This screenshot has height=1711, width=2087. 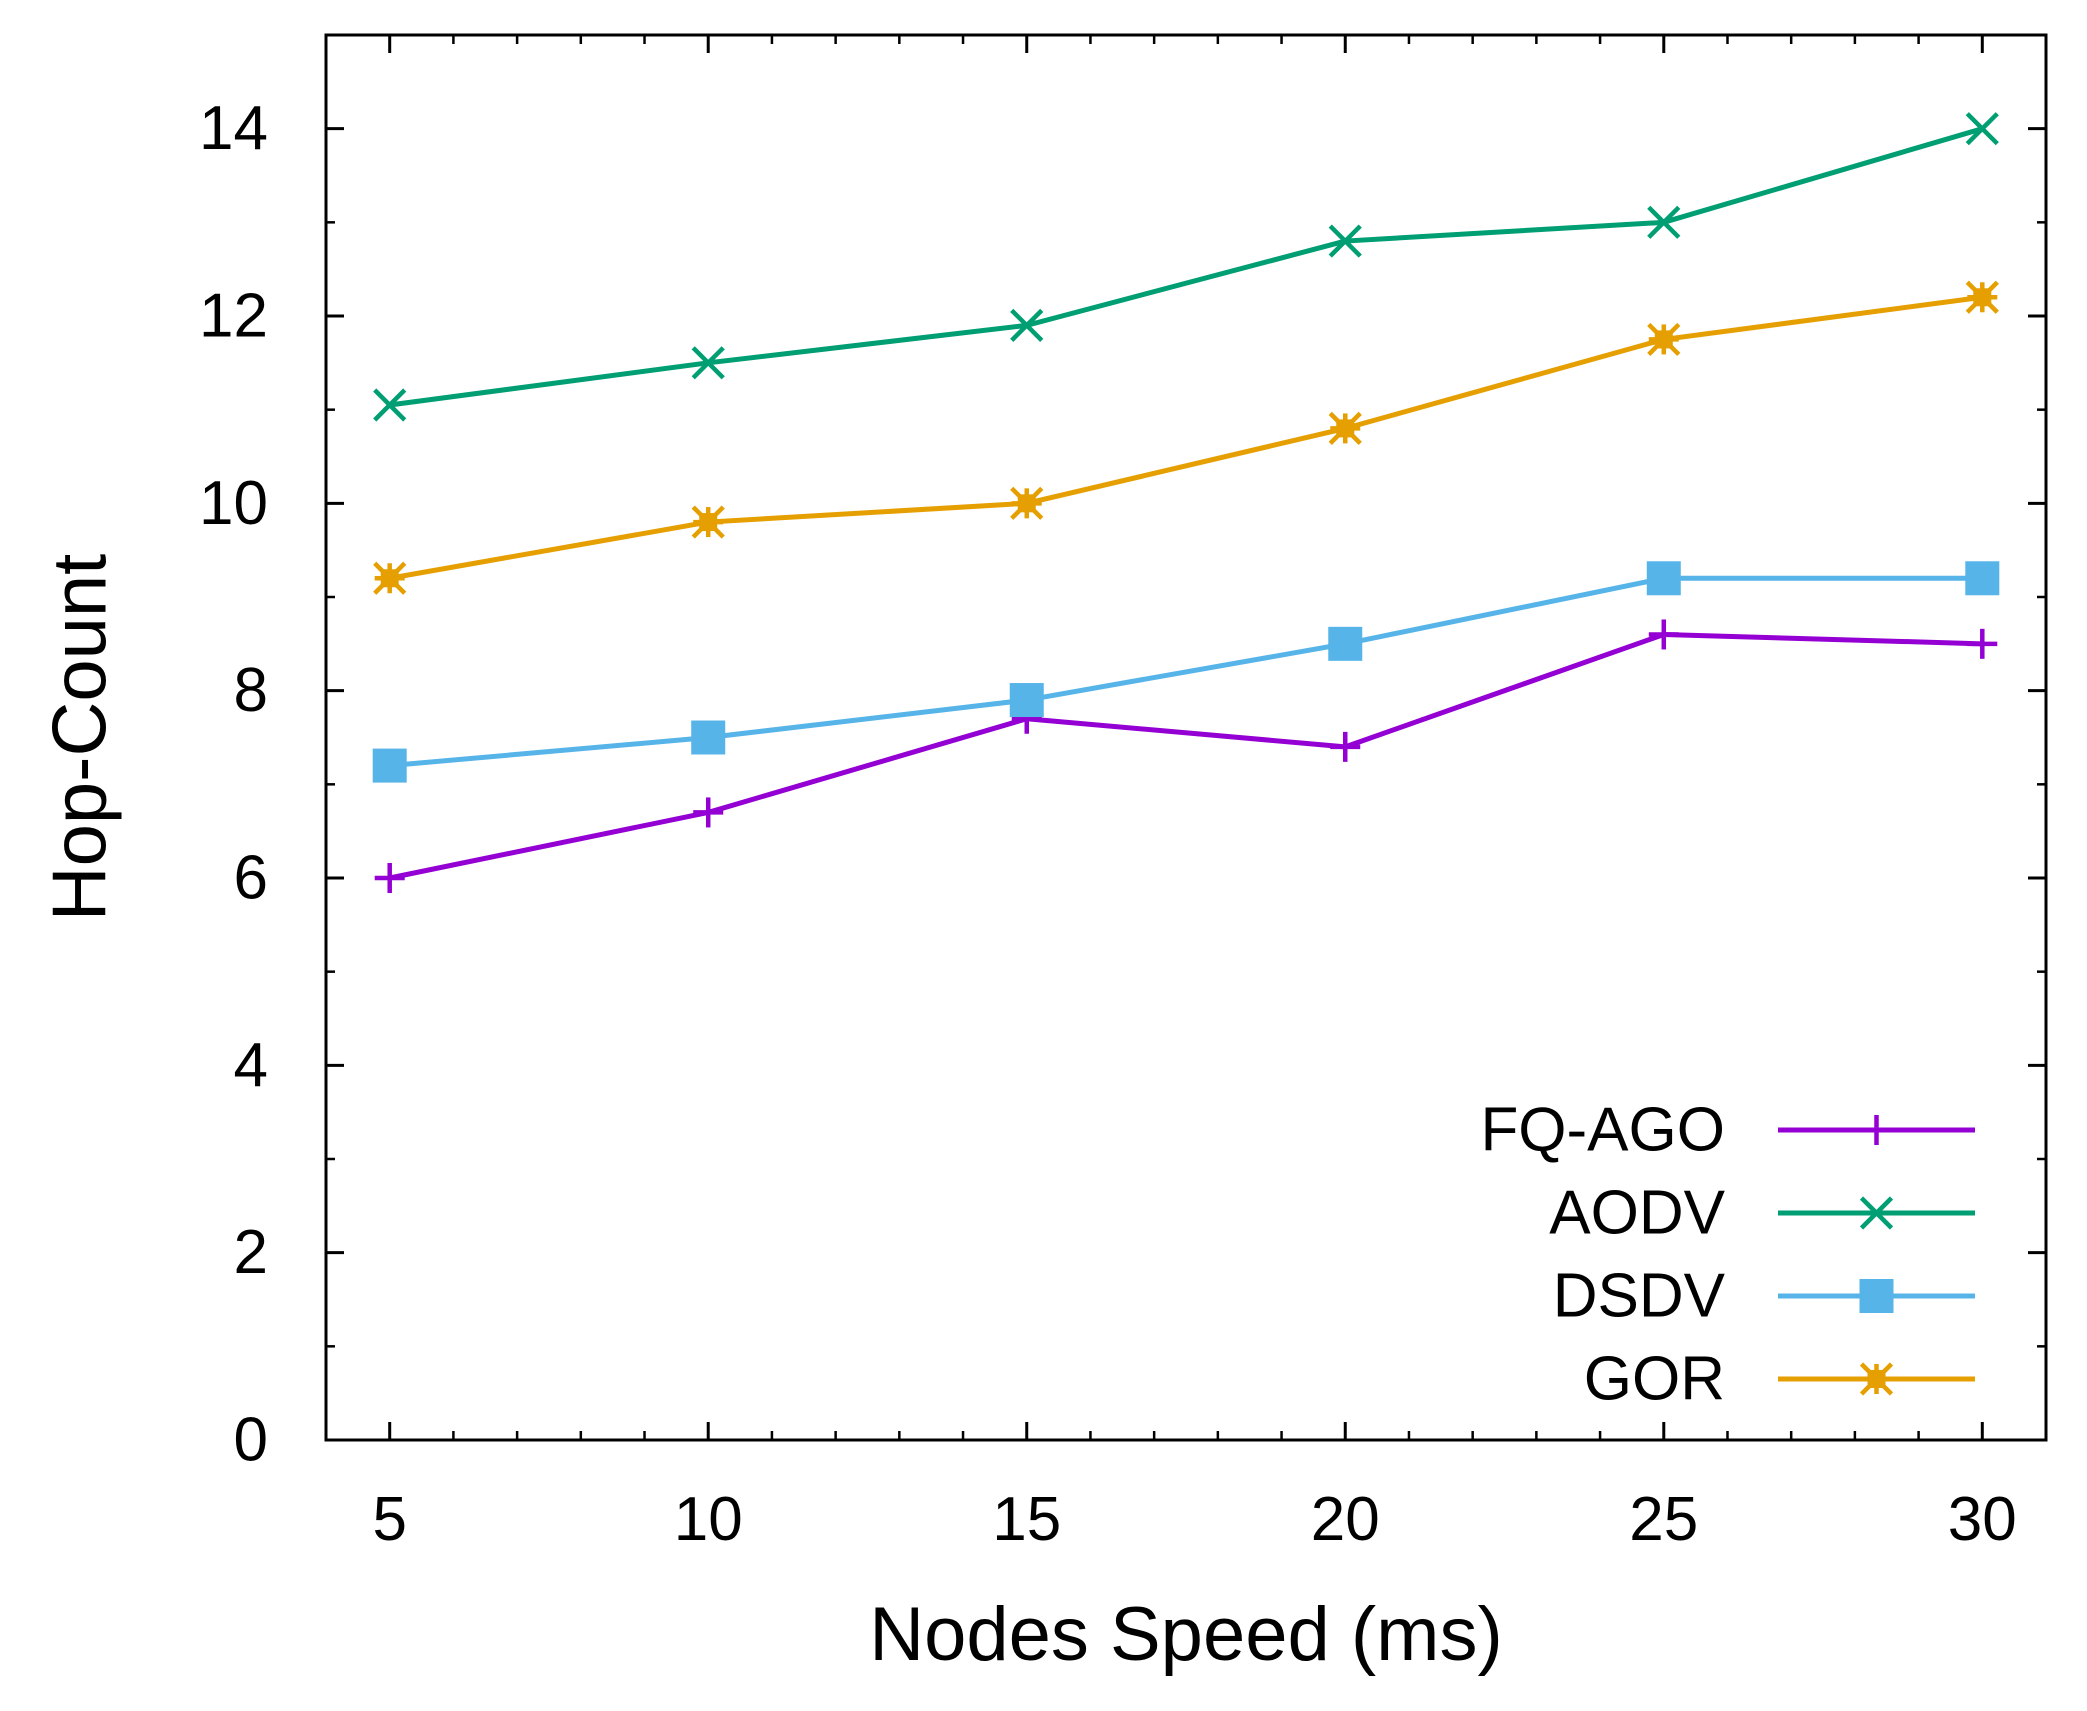 I want to click on y-tick-label: 8, so click(x=251, y=690).